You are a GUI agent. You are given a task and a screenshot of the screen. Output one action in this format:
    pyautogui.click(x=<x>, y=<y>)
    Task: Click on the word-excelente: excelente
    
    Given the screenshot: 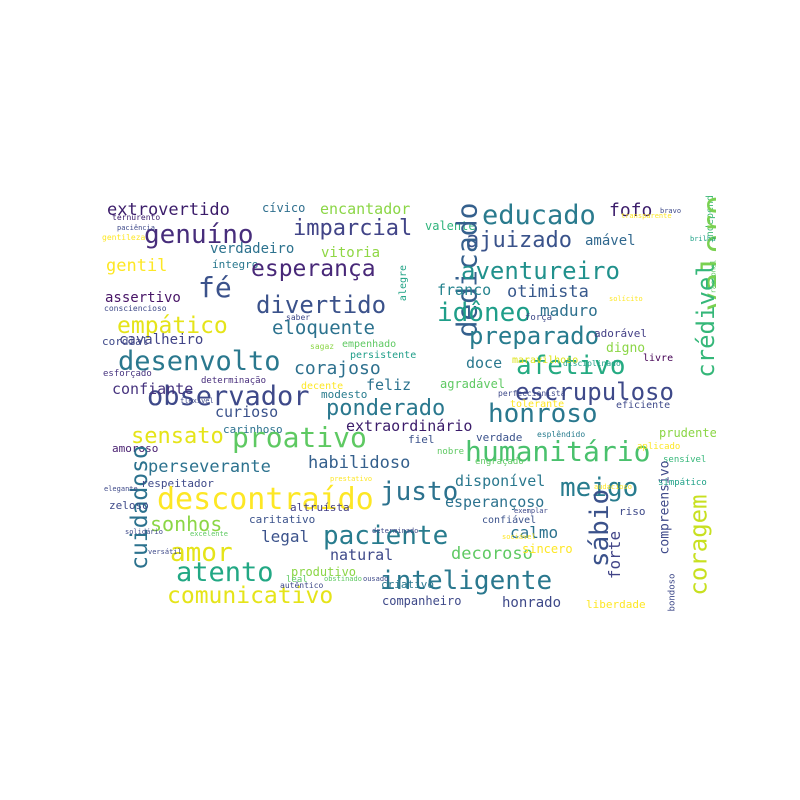 What is the action you would take?
    pyautogui.click(x=209, y=534)
    